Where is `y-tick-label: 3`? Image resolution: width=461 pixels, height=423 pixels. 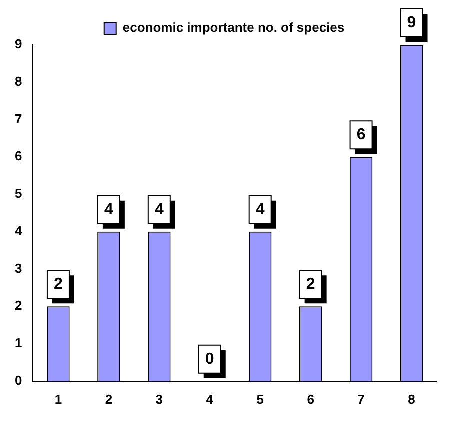 y-tick-label: 3 is located at coordinates (18, 268).